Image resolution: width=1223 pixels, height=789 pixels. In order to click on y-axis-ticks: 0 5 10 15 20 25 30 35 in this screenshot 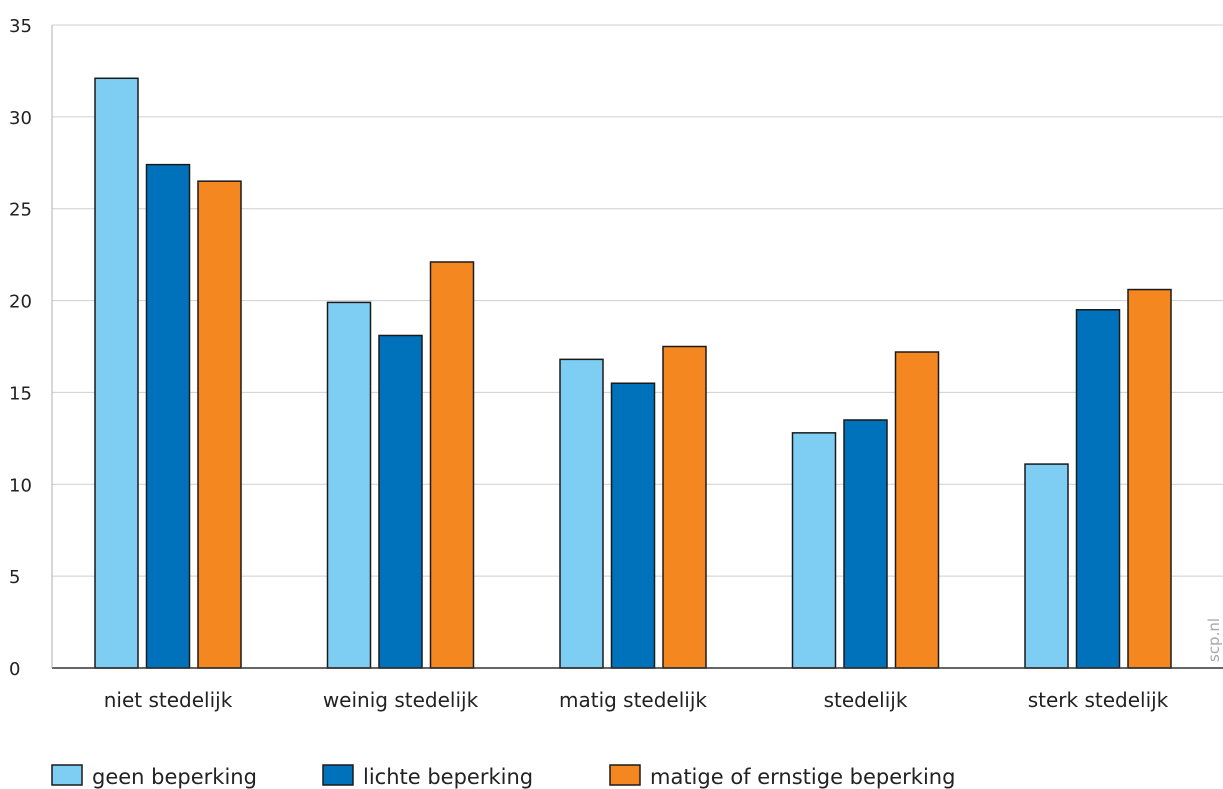, I will do `click(20, 348)`.